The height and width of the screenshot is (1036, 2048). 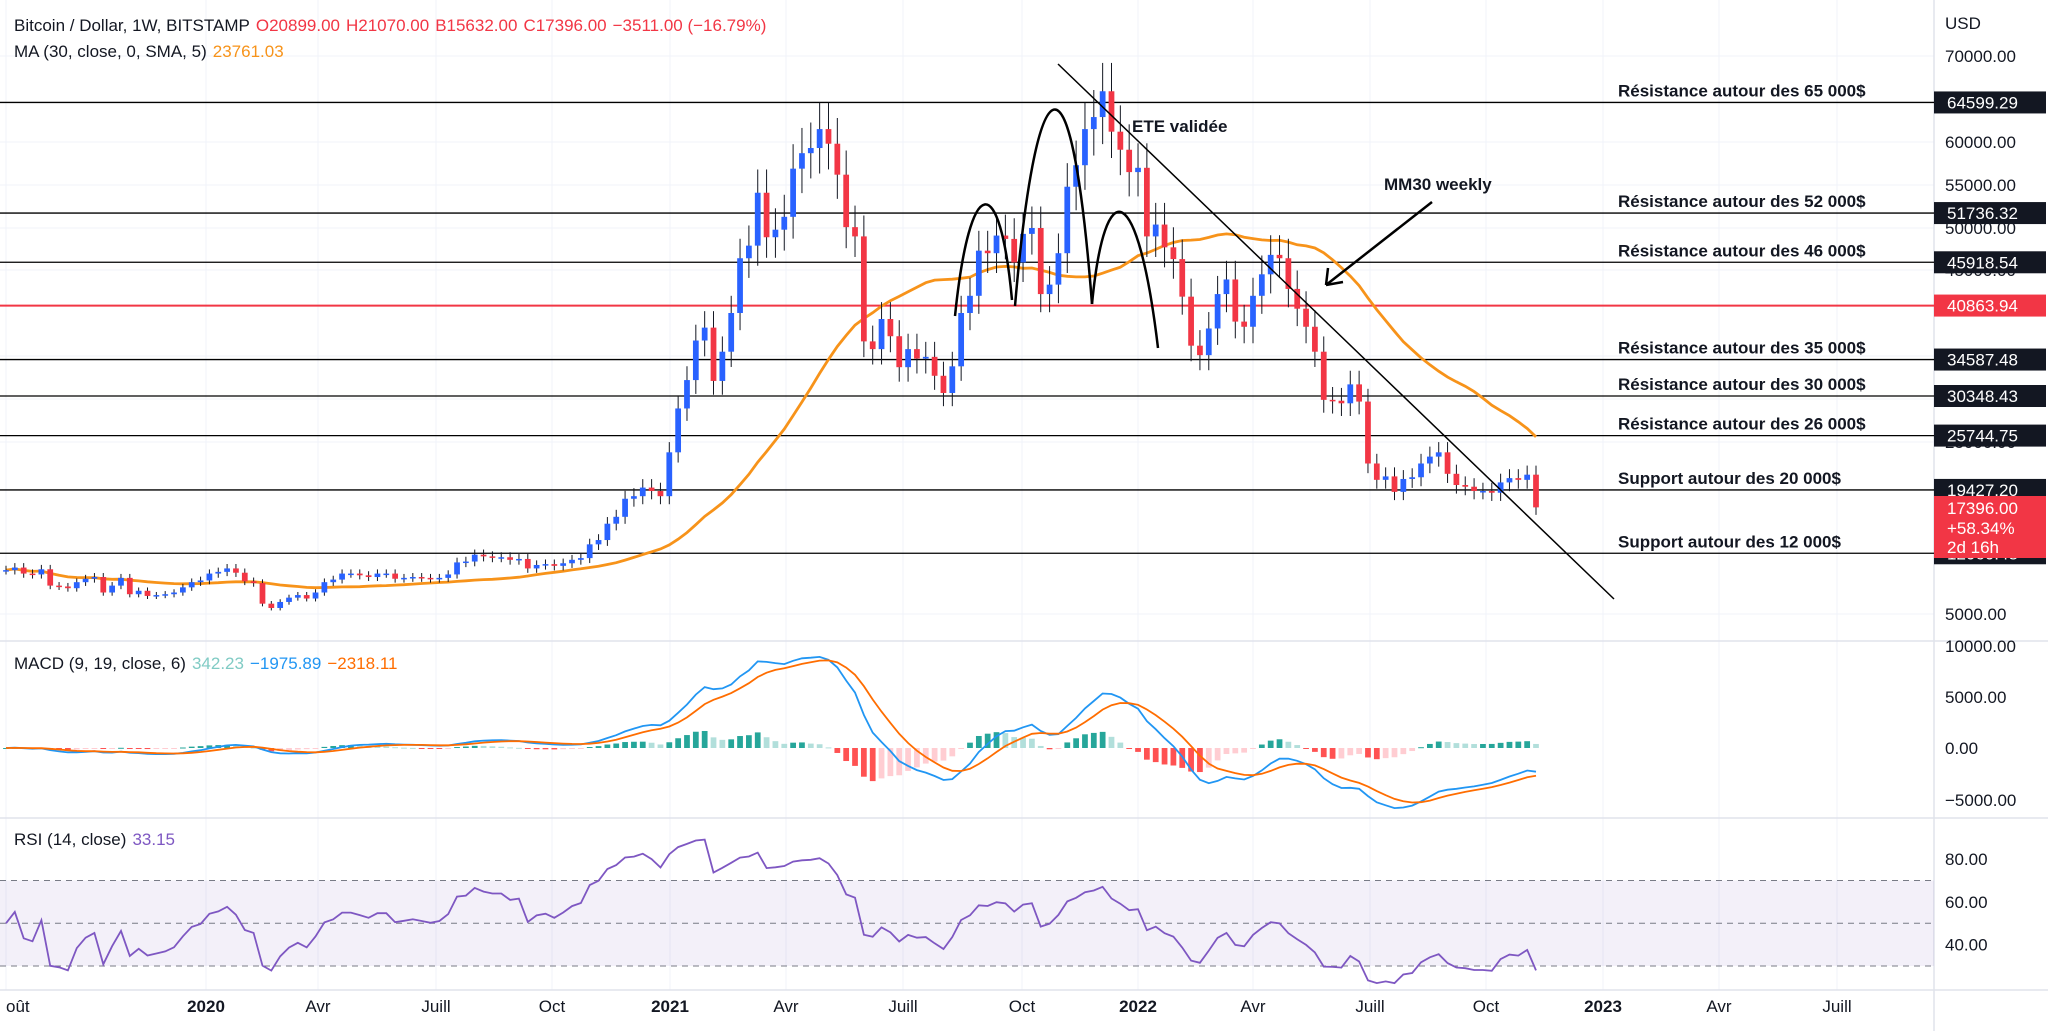 What do you see at coordinates (110, 51) in the screenshot?
I see `ma-label: MA (30, close, 0, SMA, 5)` at bounding box center [110, 51].